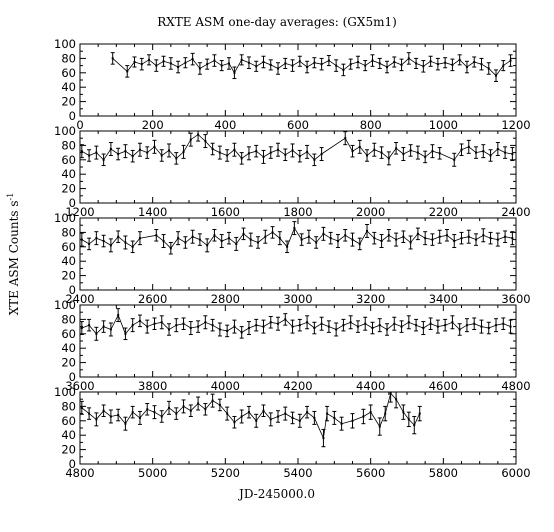 Image resolution: width=554 pixels, height=532 pixels. Describe the element at coordinates (10, 197) in the screenshot. I see `y-axis-label-exponent: -1` at that location.